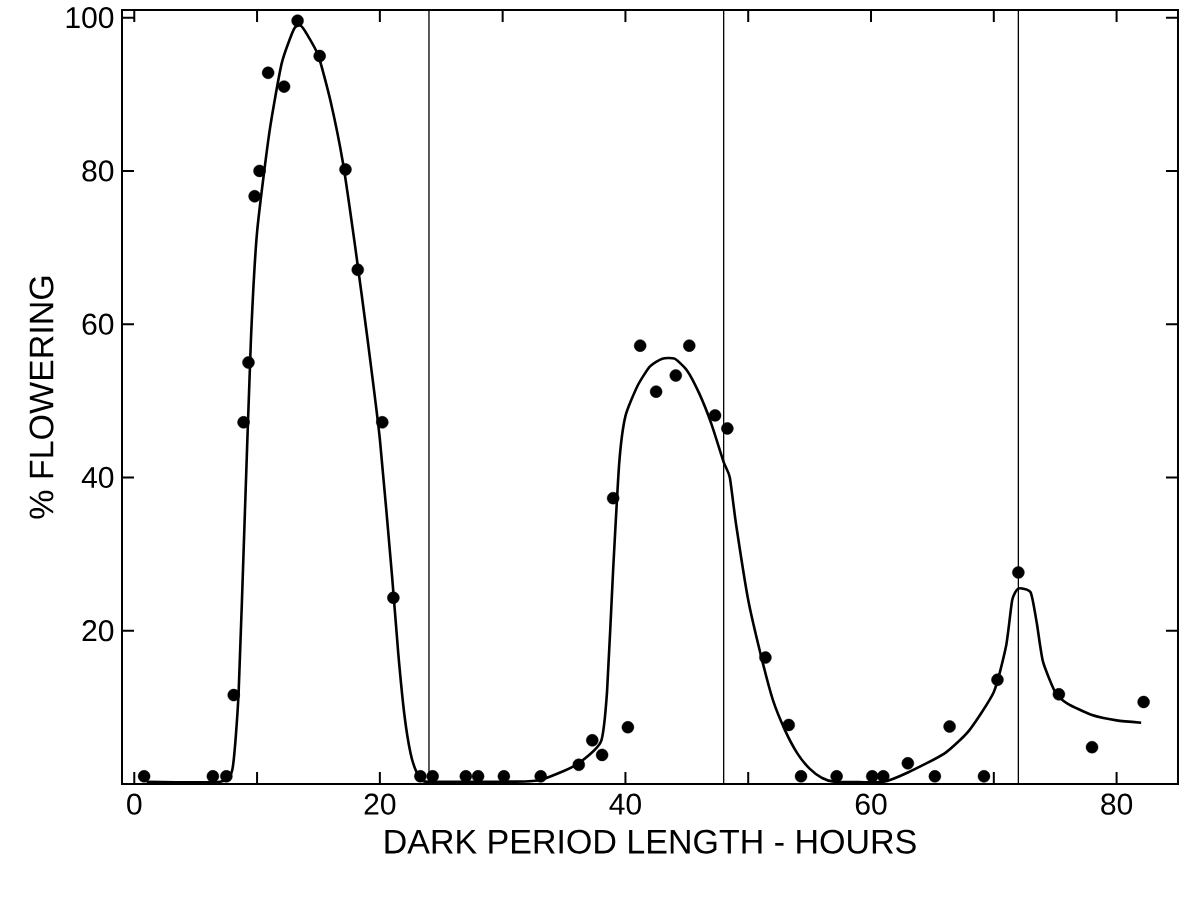 The width and height of the screenshot is (1183, 900). Describe the element at coordinates (98, 171) in the screenshot. I see `y-tick-label: 80` at that location.